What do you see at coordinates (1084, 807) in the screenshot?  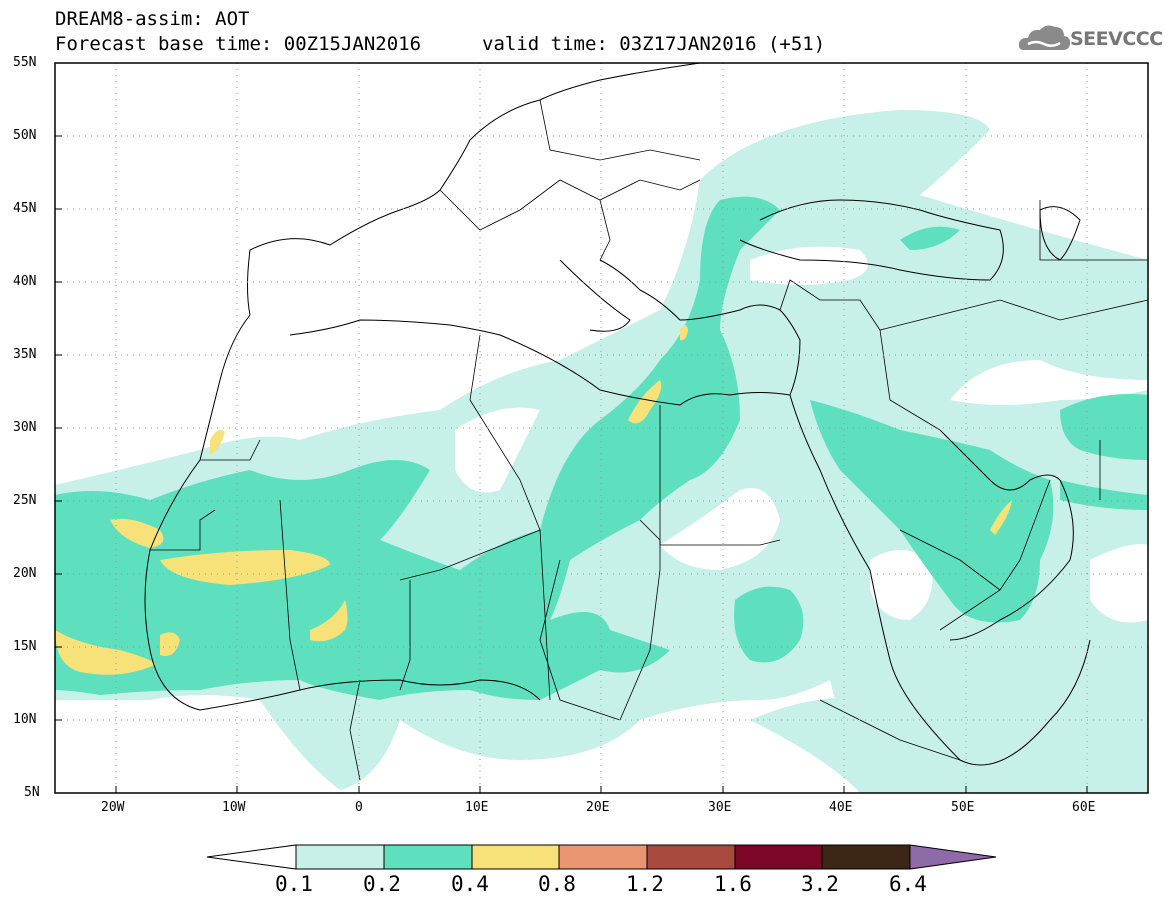 I see `lon-label: 60E` at bounding box center [1084, 807].